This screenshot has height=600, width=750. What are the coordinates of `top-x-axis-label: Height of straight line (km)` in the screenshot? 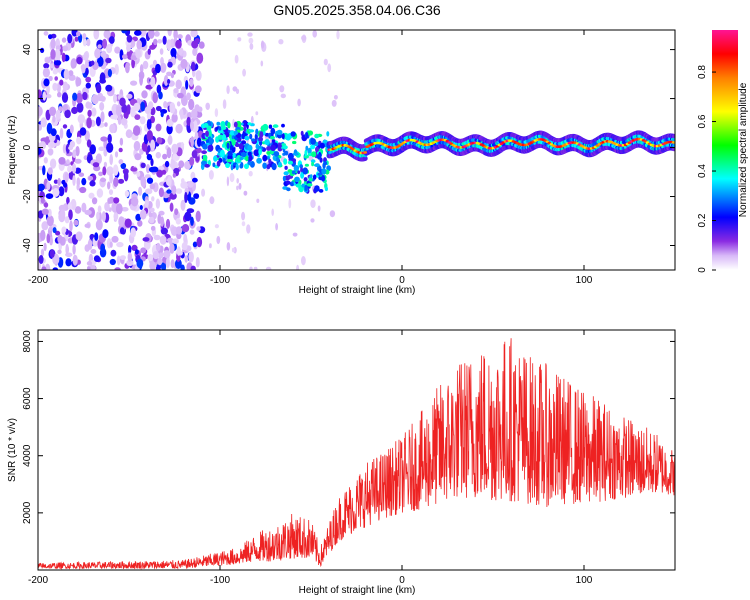 It's located at (357, 290).